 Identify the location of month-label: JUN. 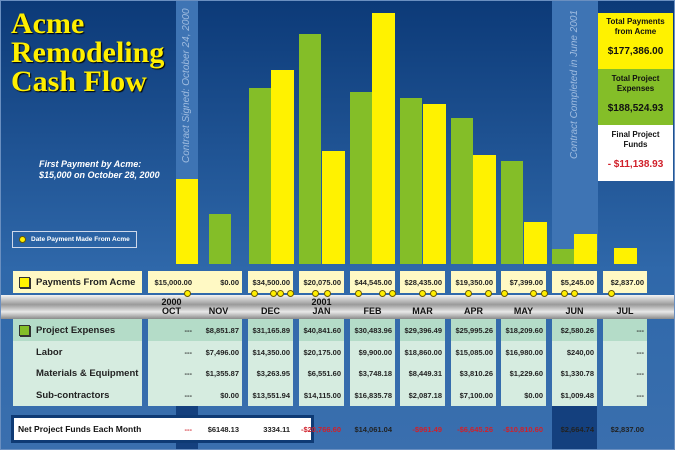
(574, 311).